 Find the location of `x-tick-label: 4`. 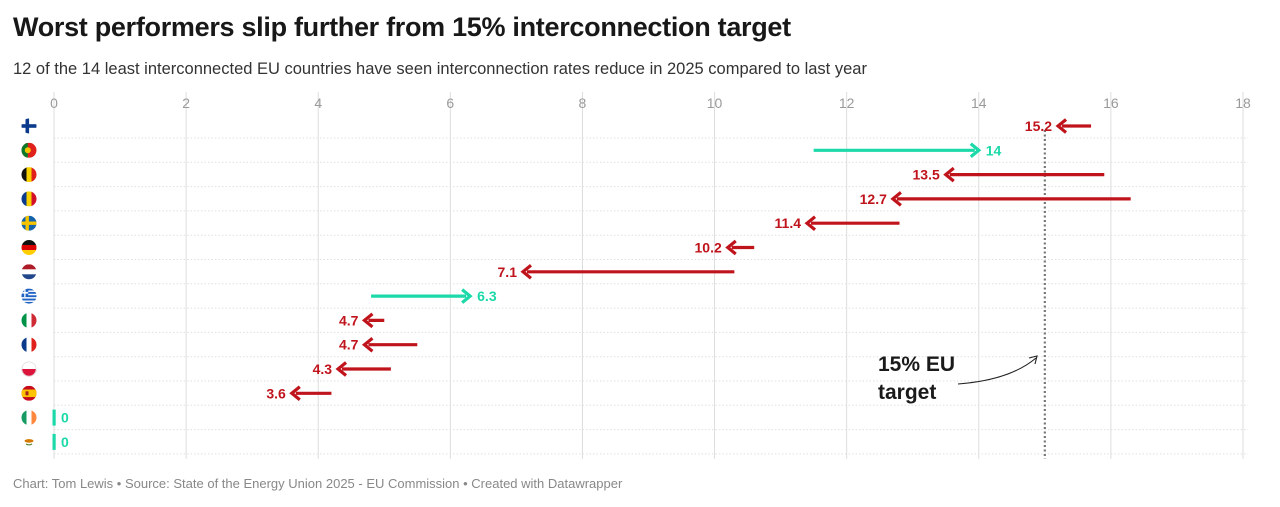

x-tick-label: 4 is located at coordinates (318, 103).